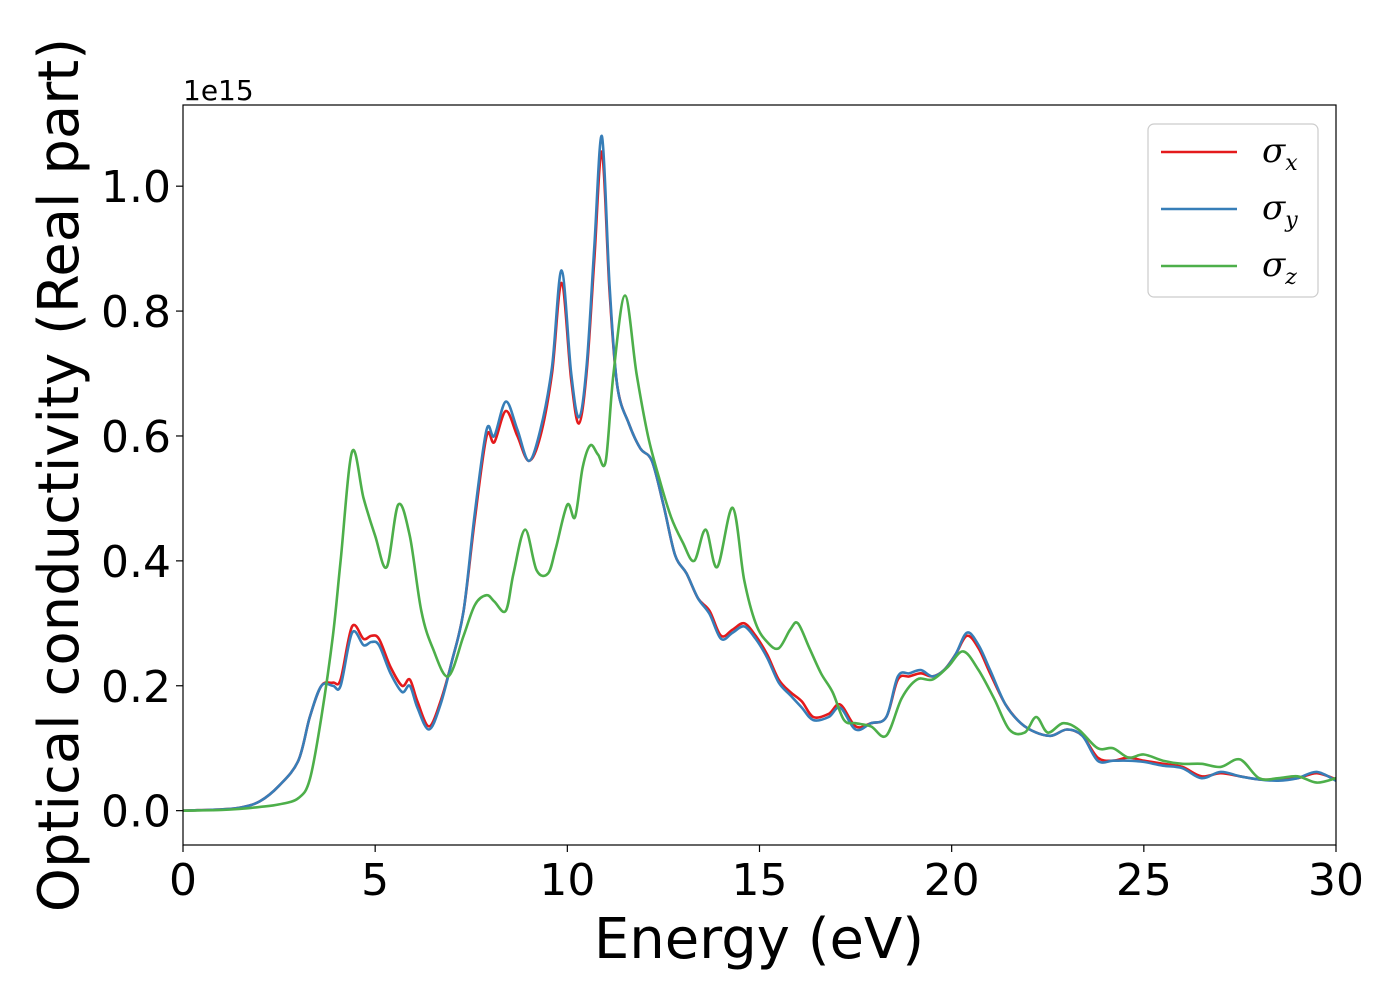  I want to click on x-axis-ticks: 0 5 10 15 20 25 30, so click(766, 875).